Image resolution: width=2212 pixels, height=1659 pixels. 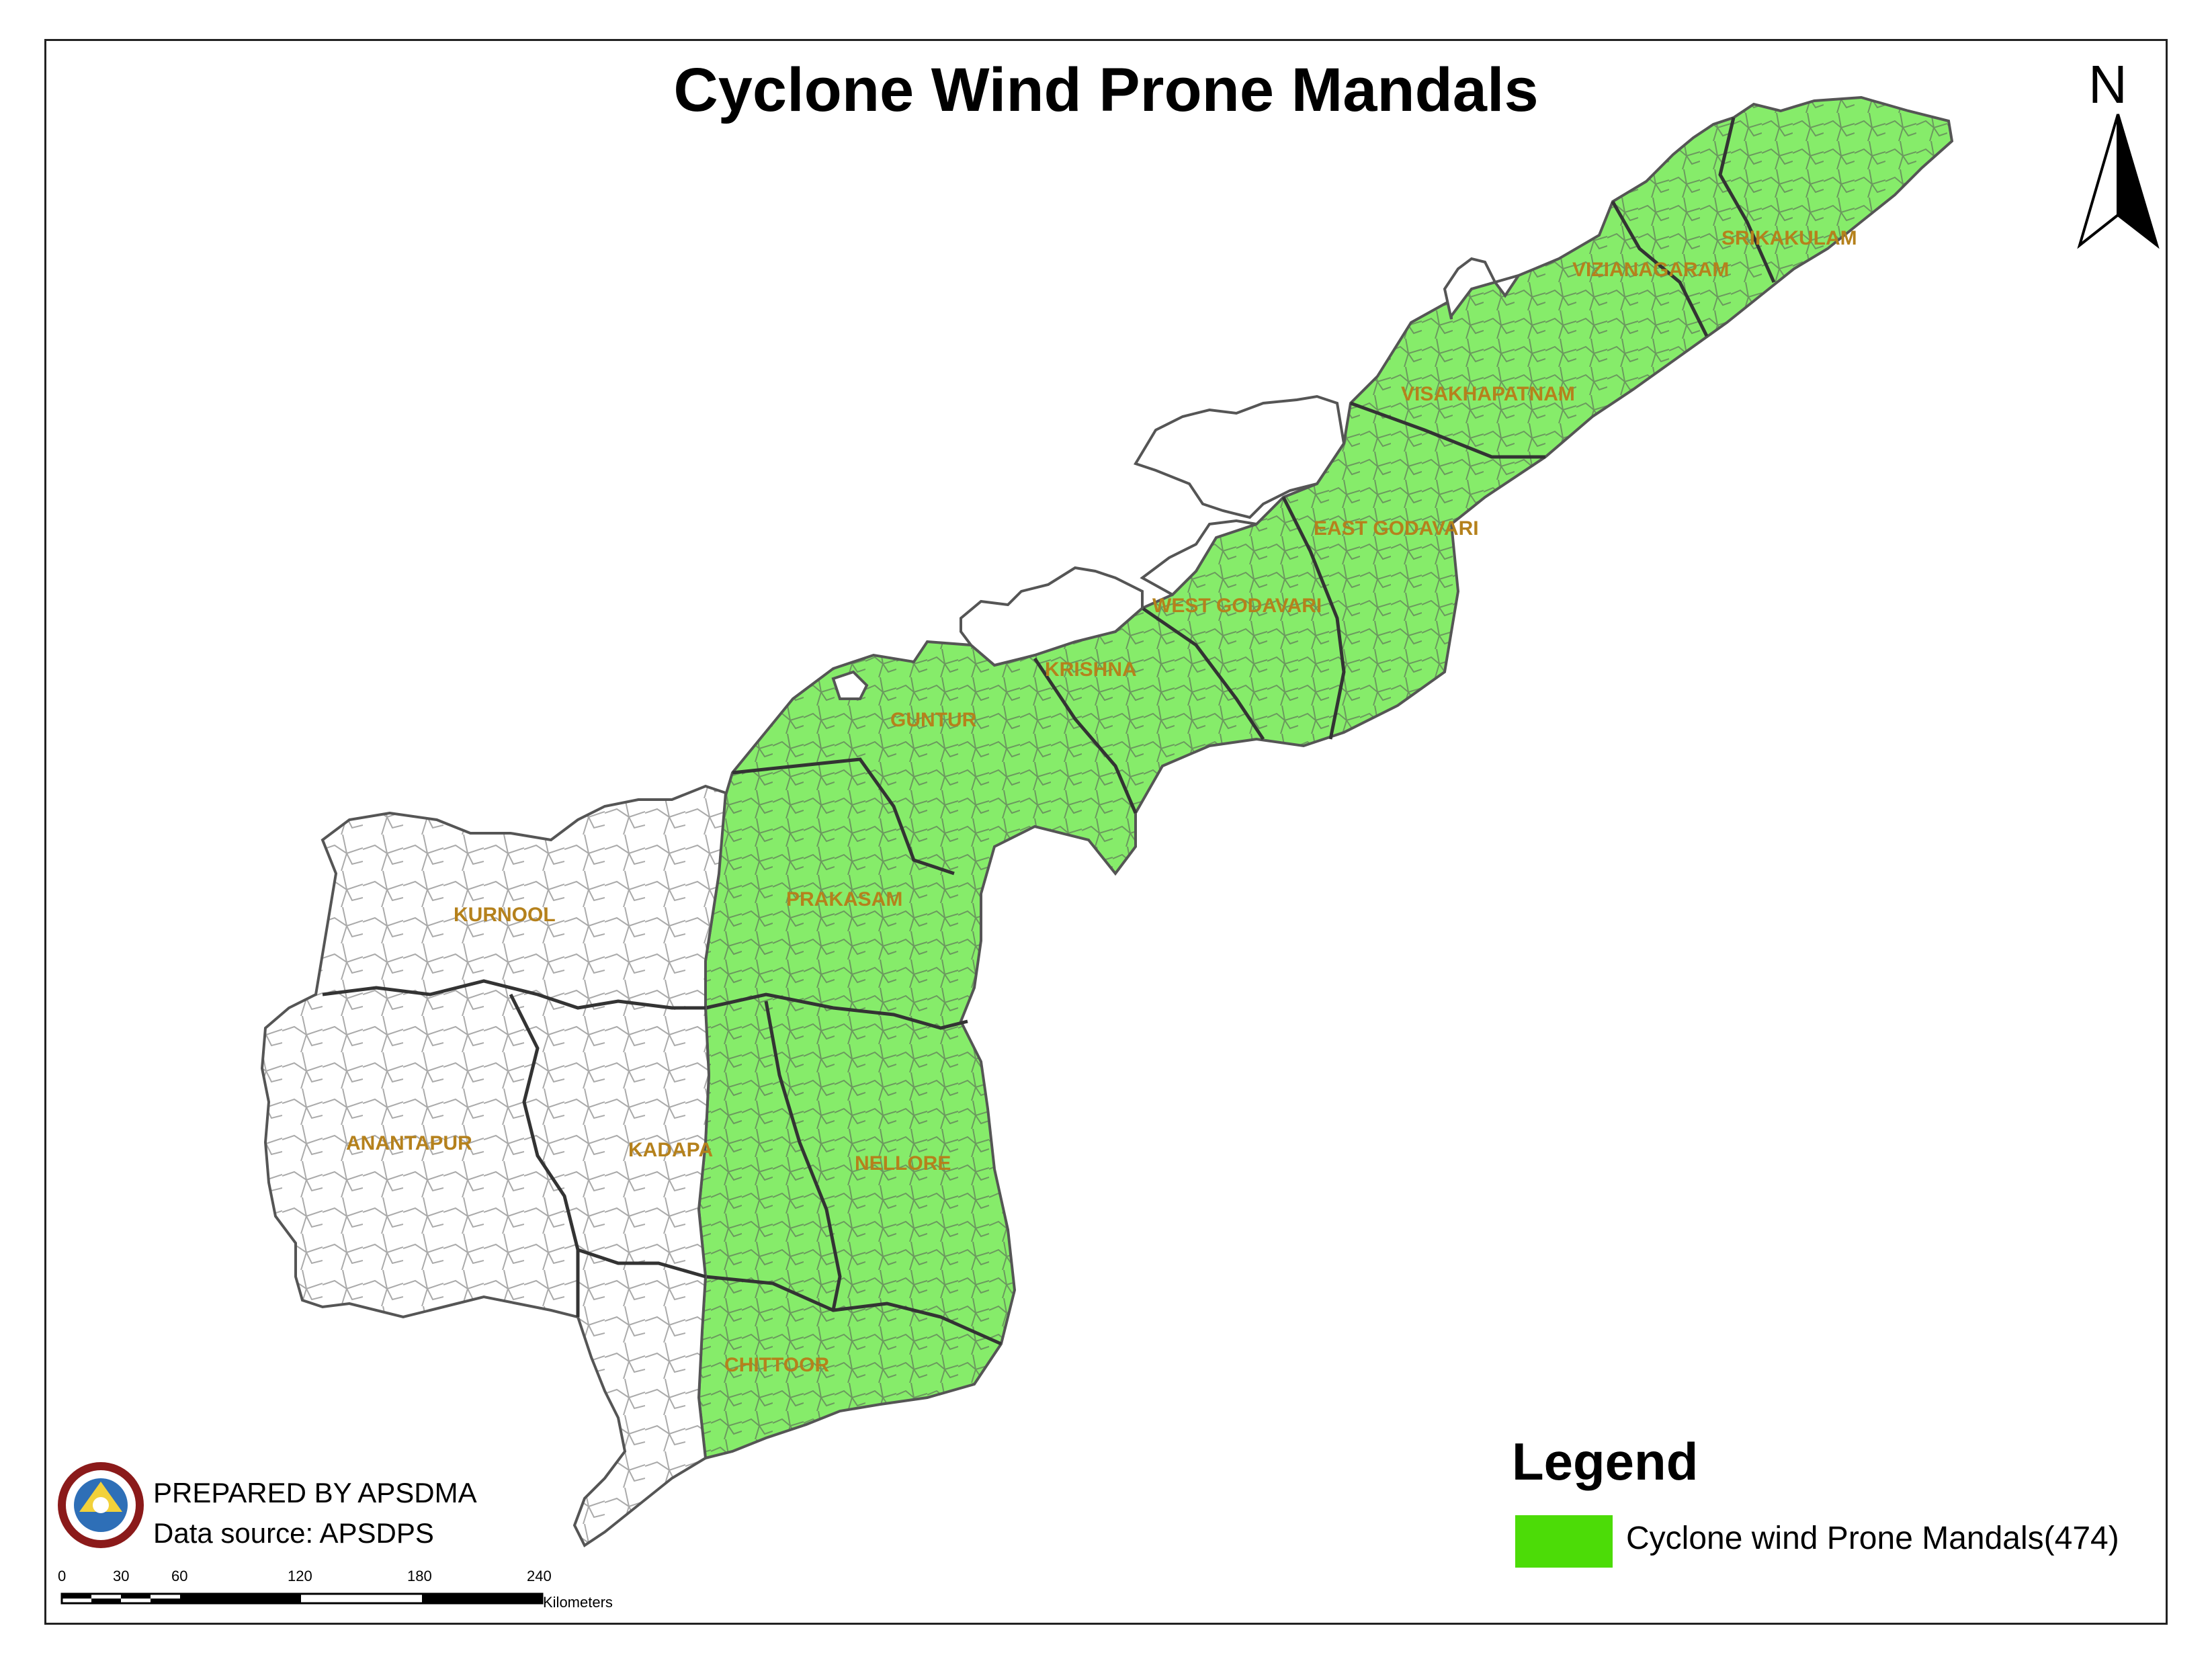 What do you see at coordinates (494, 1165) in the screenshot?
I see `non-prone-mandal-boundaries` at bounding box center [494, 1165].